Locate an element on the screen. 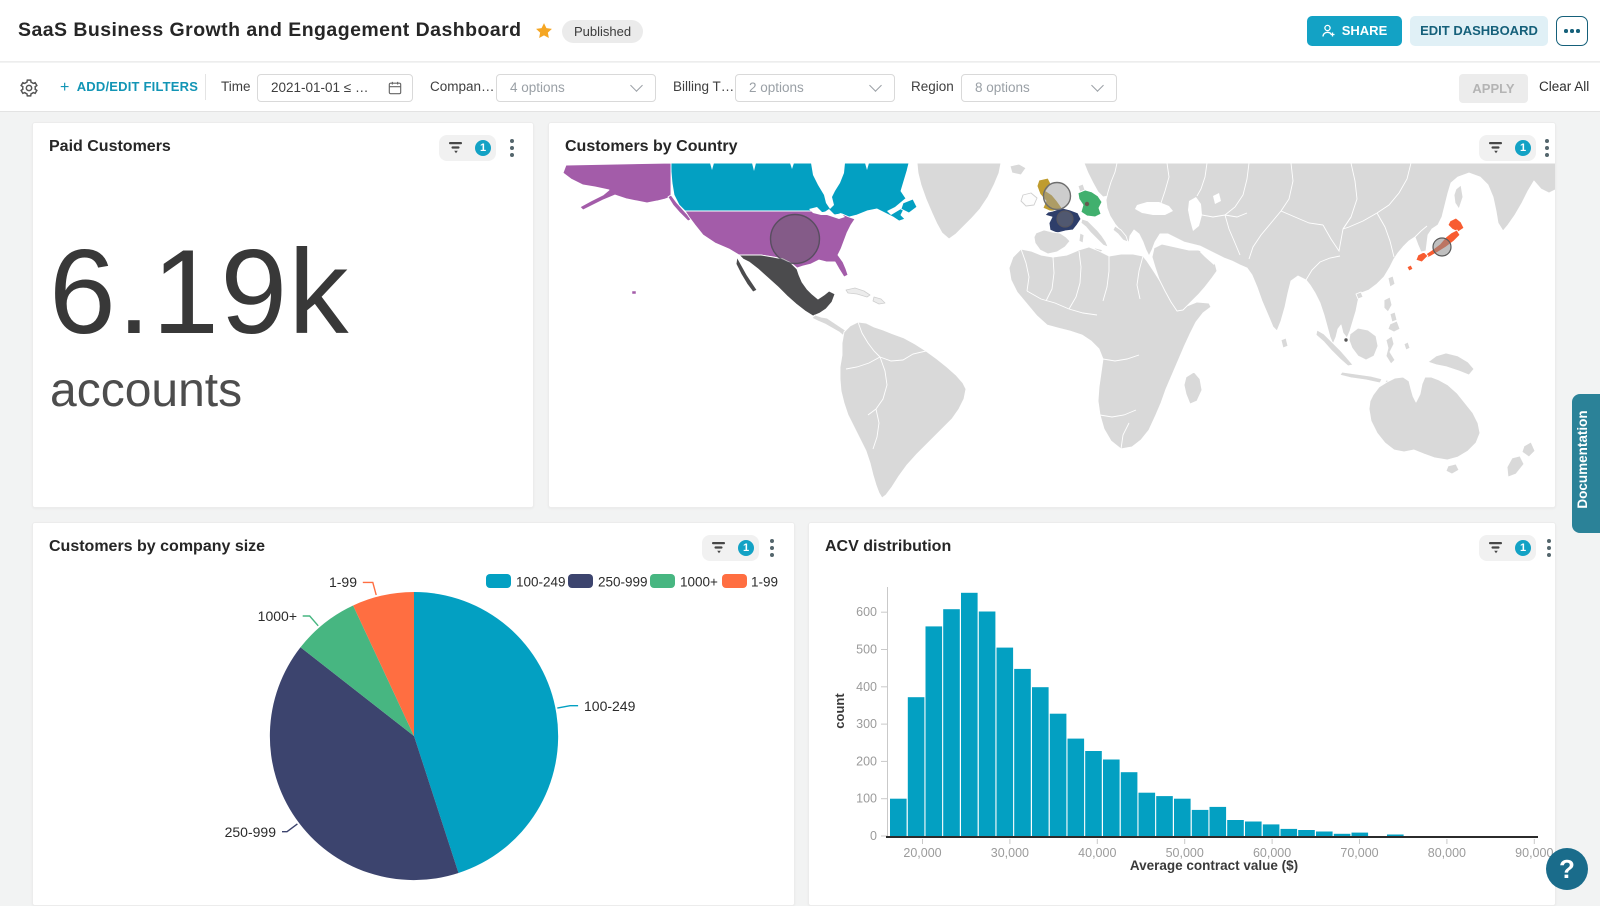 The height and width of the screenshot is (906, 1600). svg-text: 0 is located at coordinates (873, 836).